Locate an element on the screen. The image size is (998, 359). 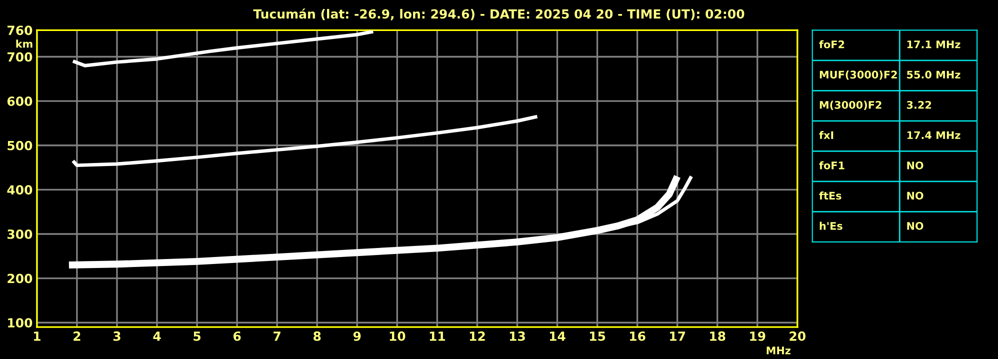
x-tick-label: 12 is located at coordinates (477, 336).